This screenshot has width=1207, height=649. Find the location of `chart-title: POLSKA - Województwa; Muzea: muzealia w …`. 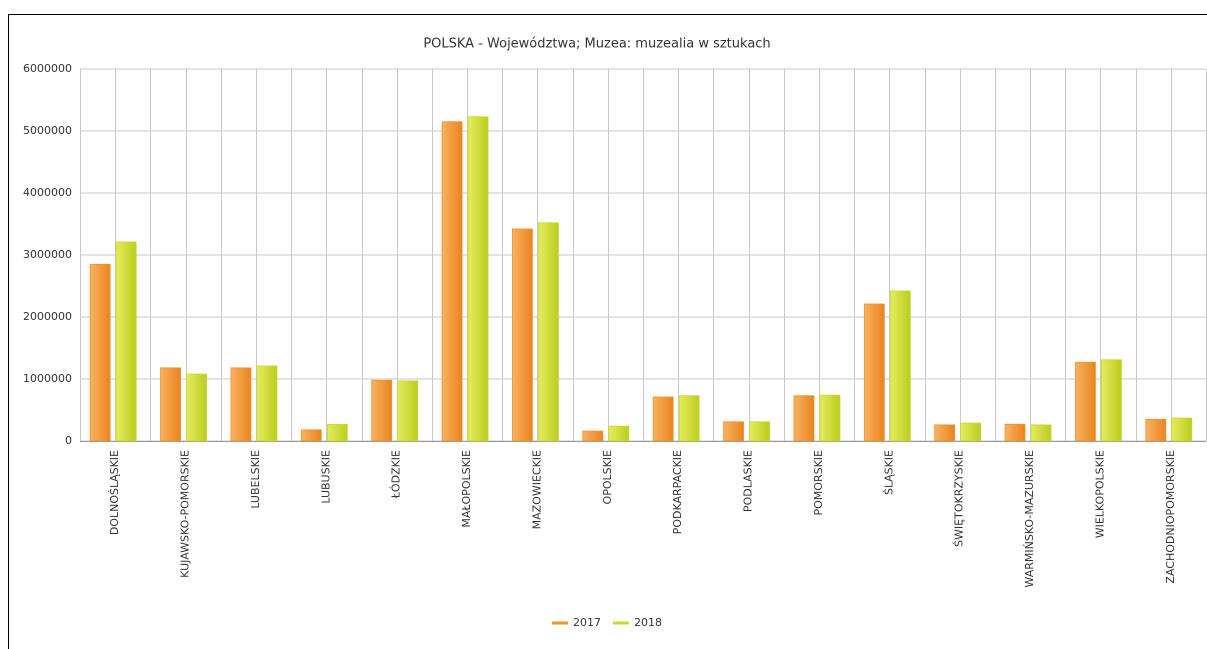

chart-title: POLSKA - Województwa; Muzea: muzealia w … is located at coordinates (596, 44).